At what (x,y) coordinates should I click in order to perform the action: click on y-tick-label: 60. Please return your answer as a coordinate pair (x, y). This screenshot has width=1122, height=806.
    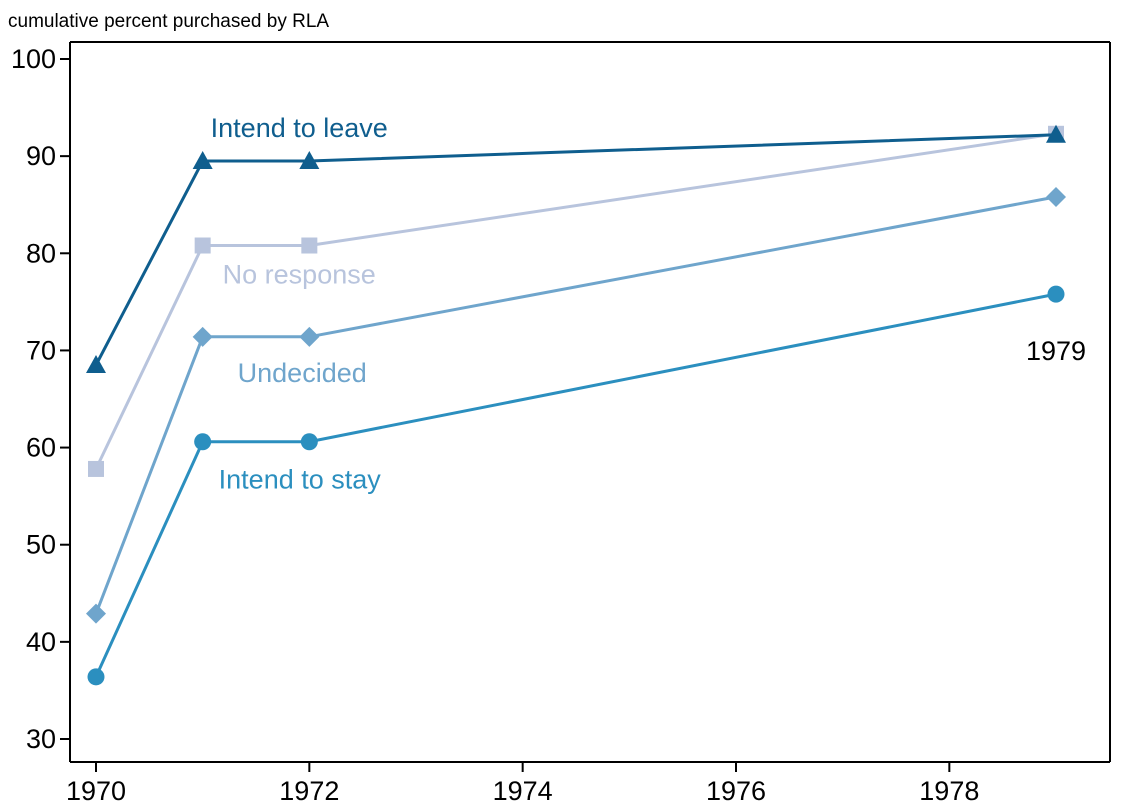
    Looking at the image, I should click on (41, 448).